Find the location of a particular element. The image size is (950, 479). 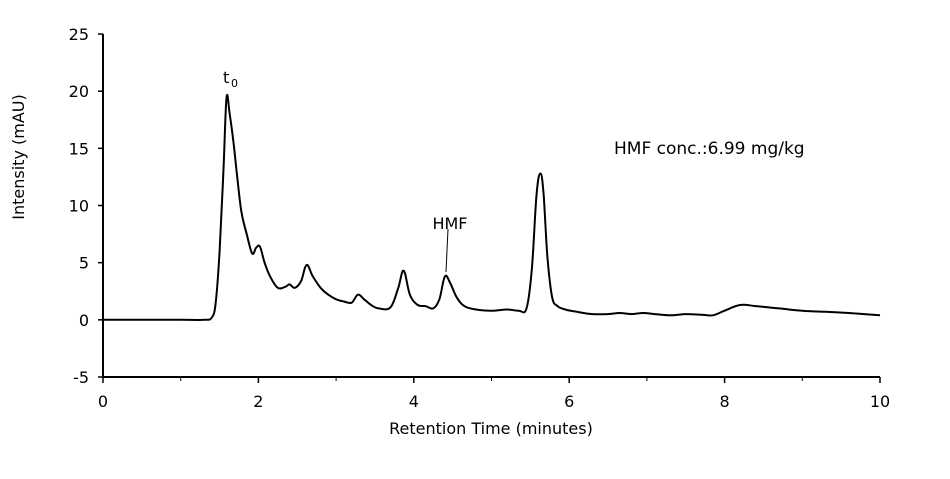

y-axis-ticks: -5 0 5 10 15 20 25 is located at coordinates (86, 206).